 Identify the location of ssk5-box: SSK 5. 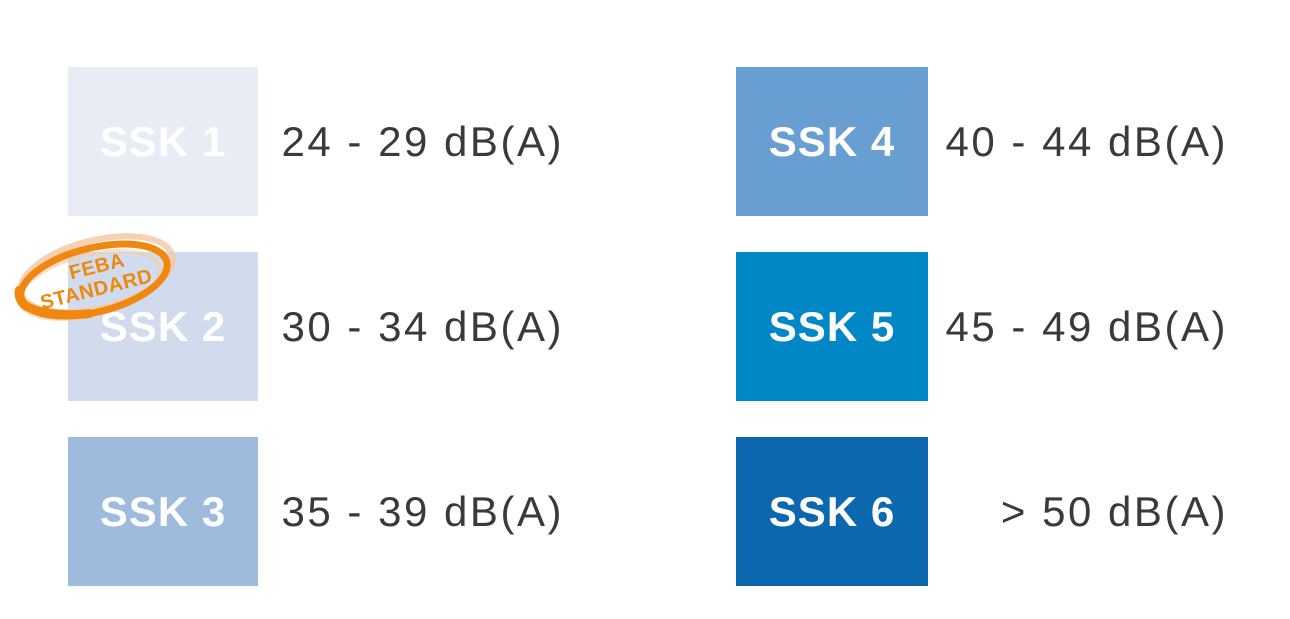
(832, 326).